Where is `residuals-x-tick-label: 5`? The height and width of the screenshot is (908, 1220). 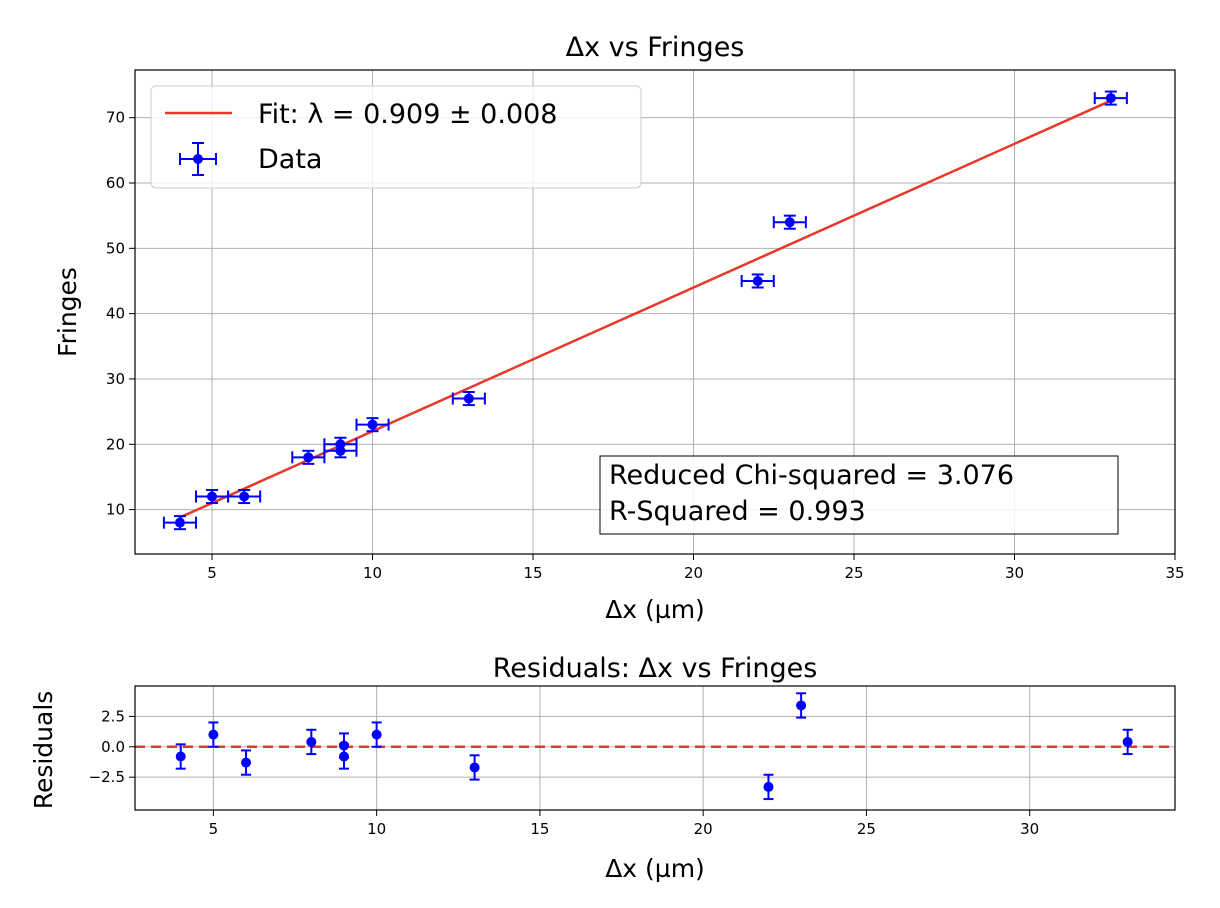 residuals-x-tick-label: 5 is located at coordinates (214, 829).